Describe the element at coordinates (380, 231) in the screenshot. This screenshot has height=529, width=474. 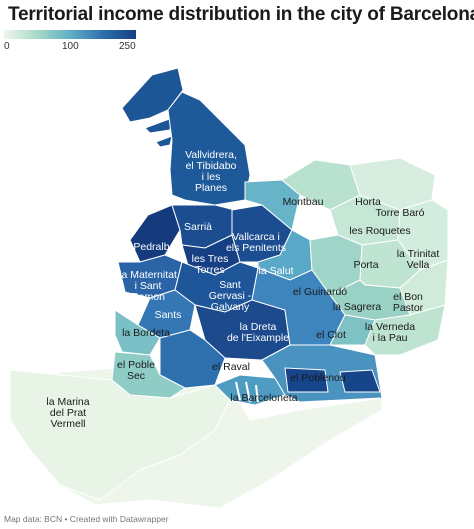
I see `district-label: les Roquetes` at that location.